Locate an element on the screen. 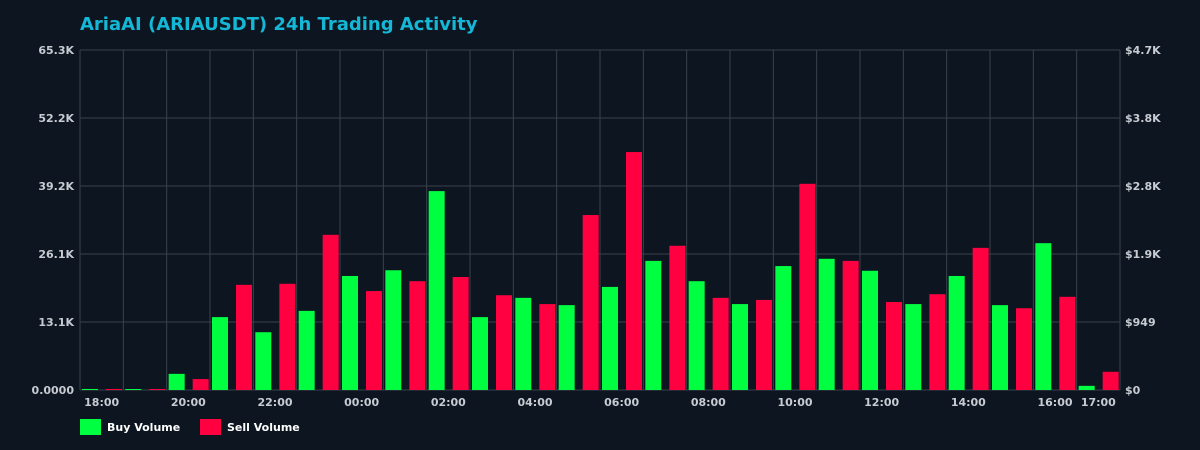 Image resolution: width=1200 pixels, height=450 pixels. y2-tick-label: $2.8K is located at coordinates (1143, 186).